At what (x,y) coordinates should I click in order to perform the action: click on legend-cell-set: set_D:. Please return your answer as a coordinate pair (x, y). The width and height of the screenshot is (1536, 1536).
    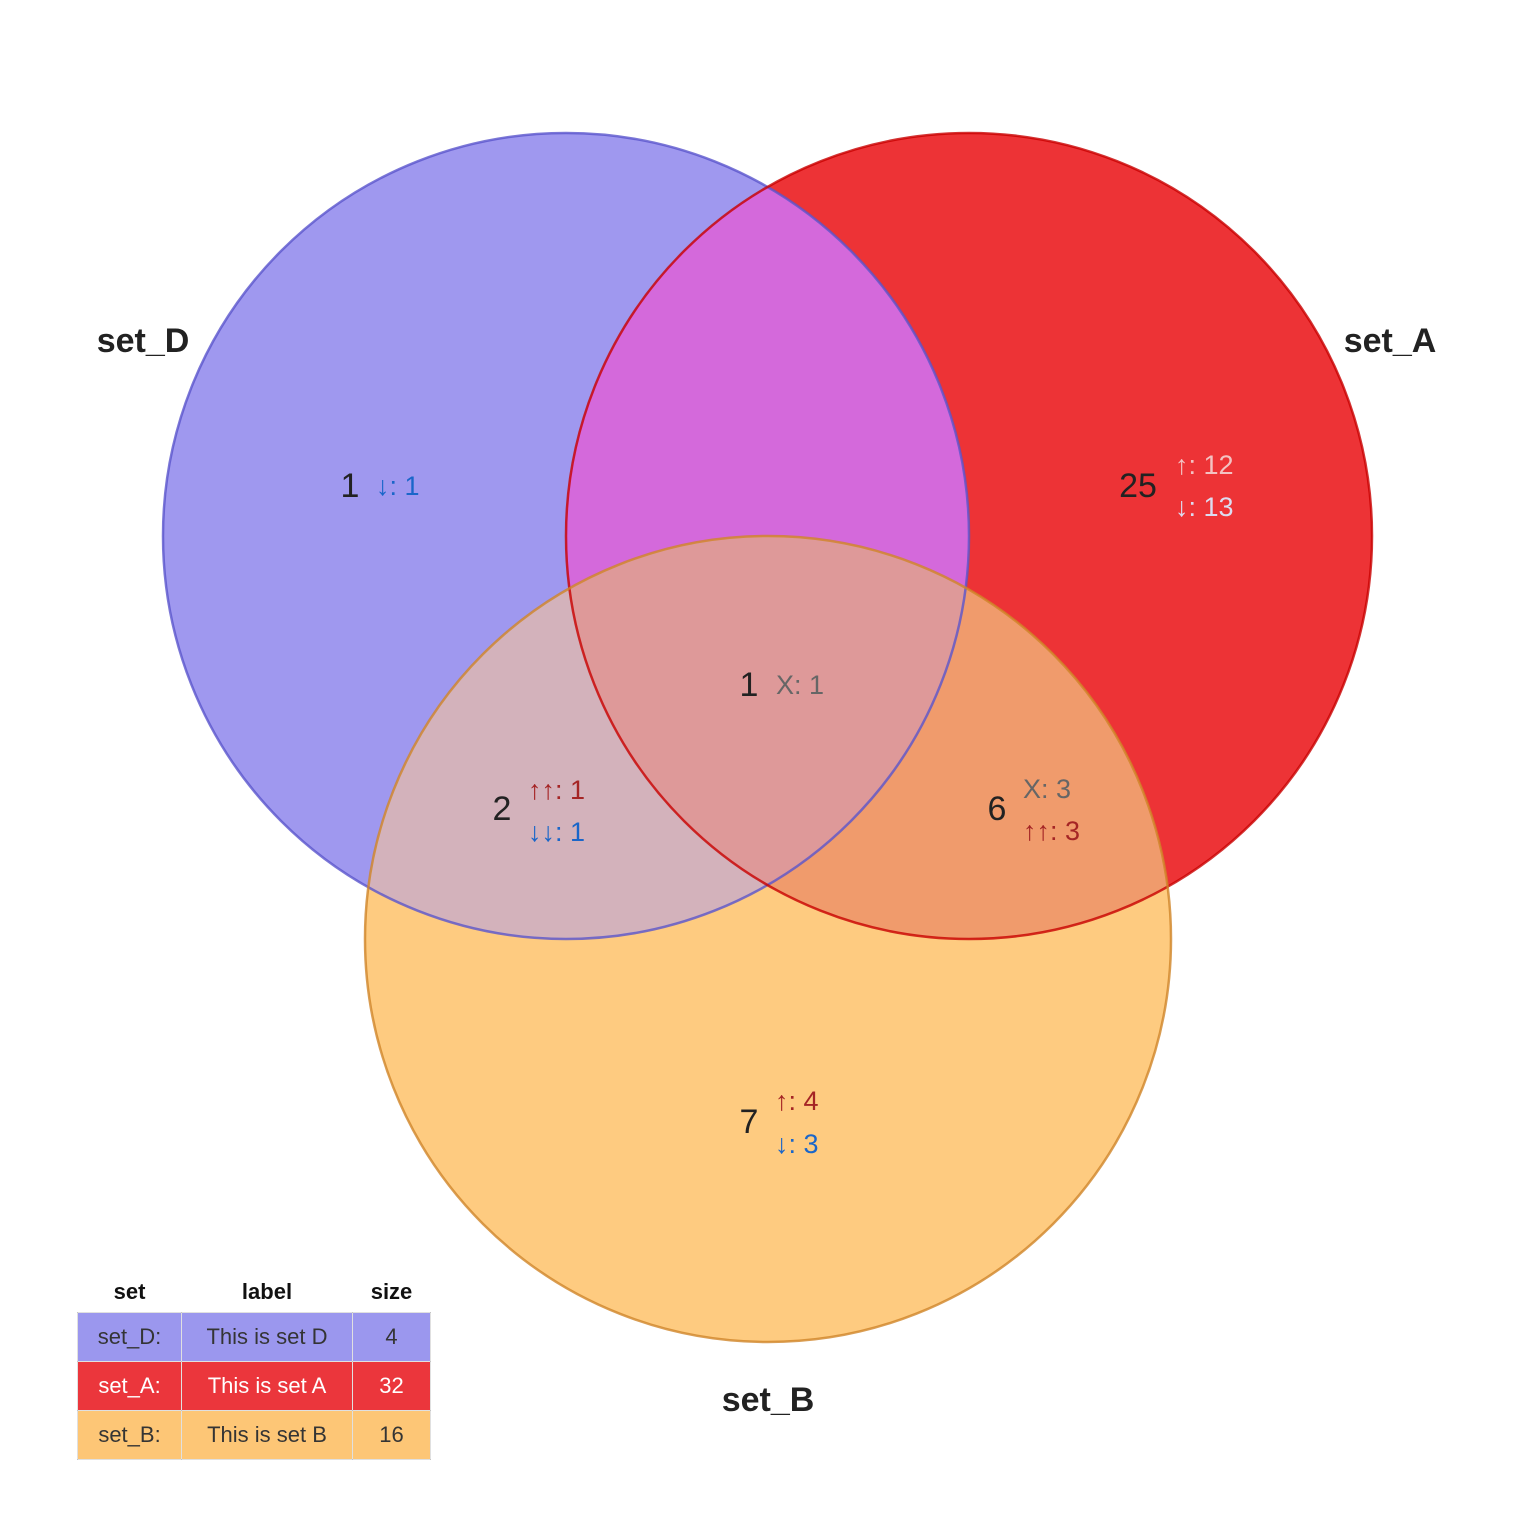
    Looking at the image, I should click on (129, 1337).